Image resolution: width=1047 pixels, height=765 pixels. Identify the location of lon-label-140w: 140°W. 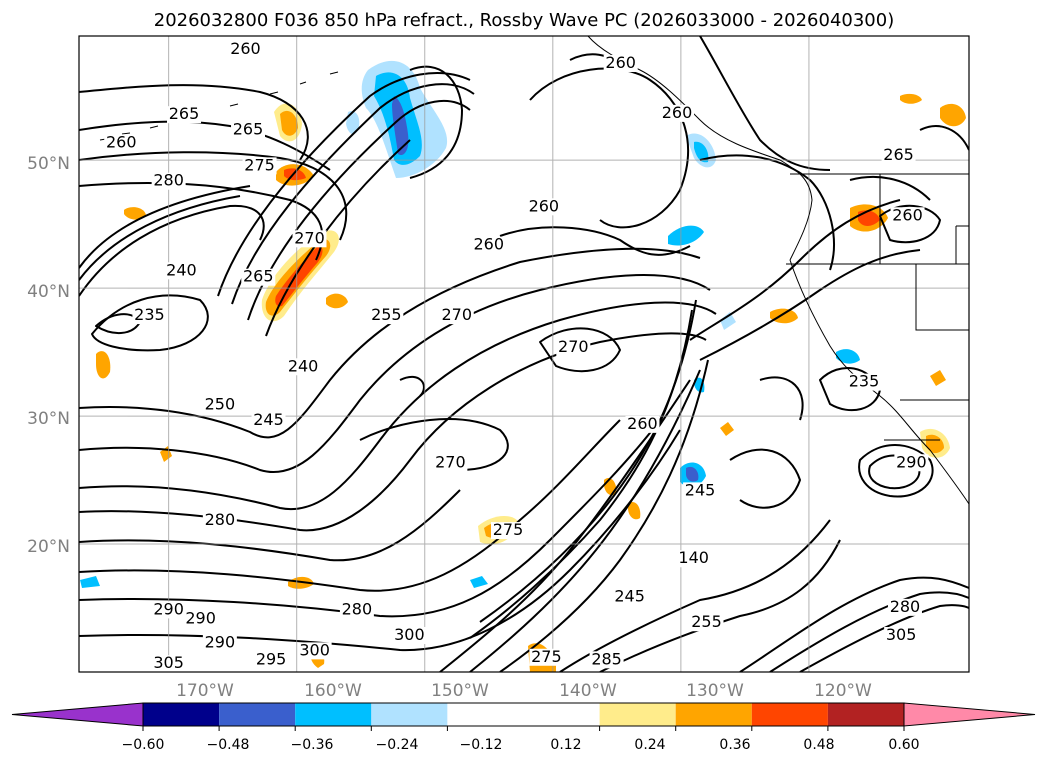
(588, 691).